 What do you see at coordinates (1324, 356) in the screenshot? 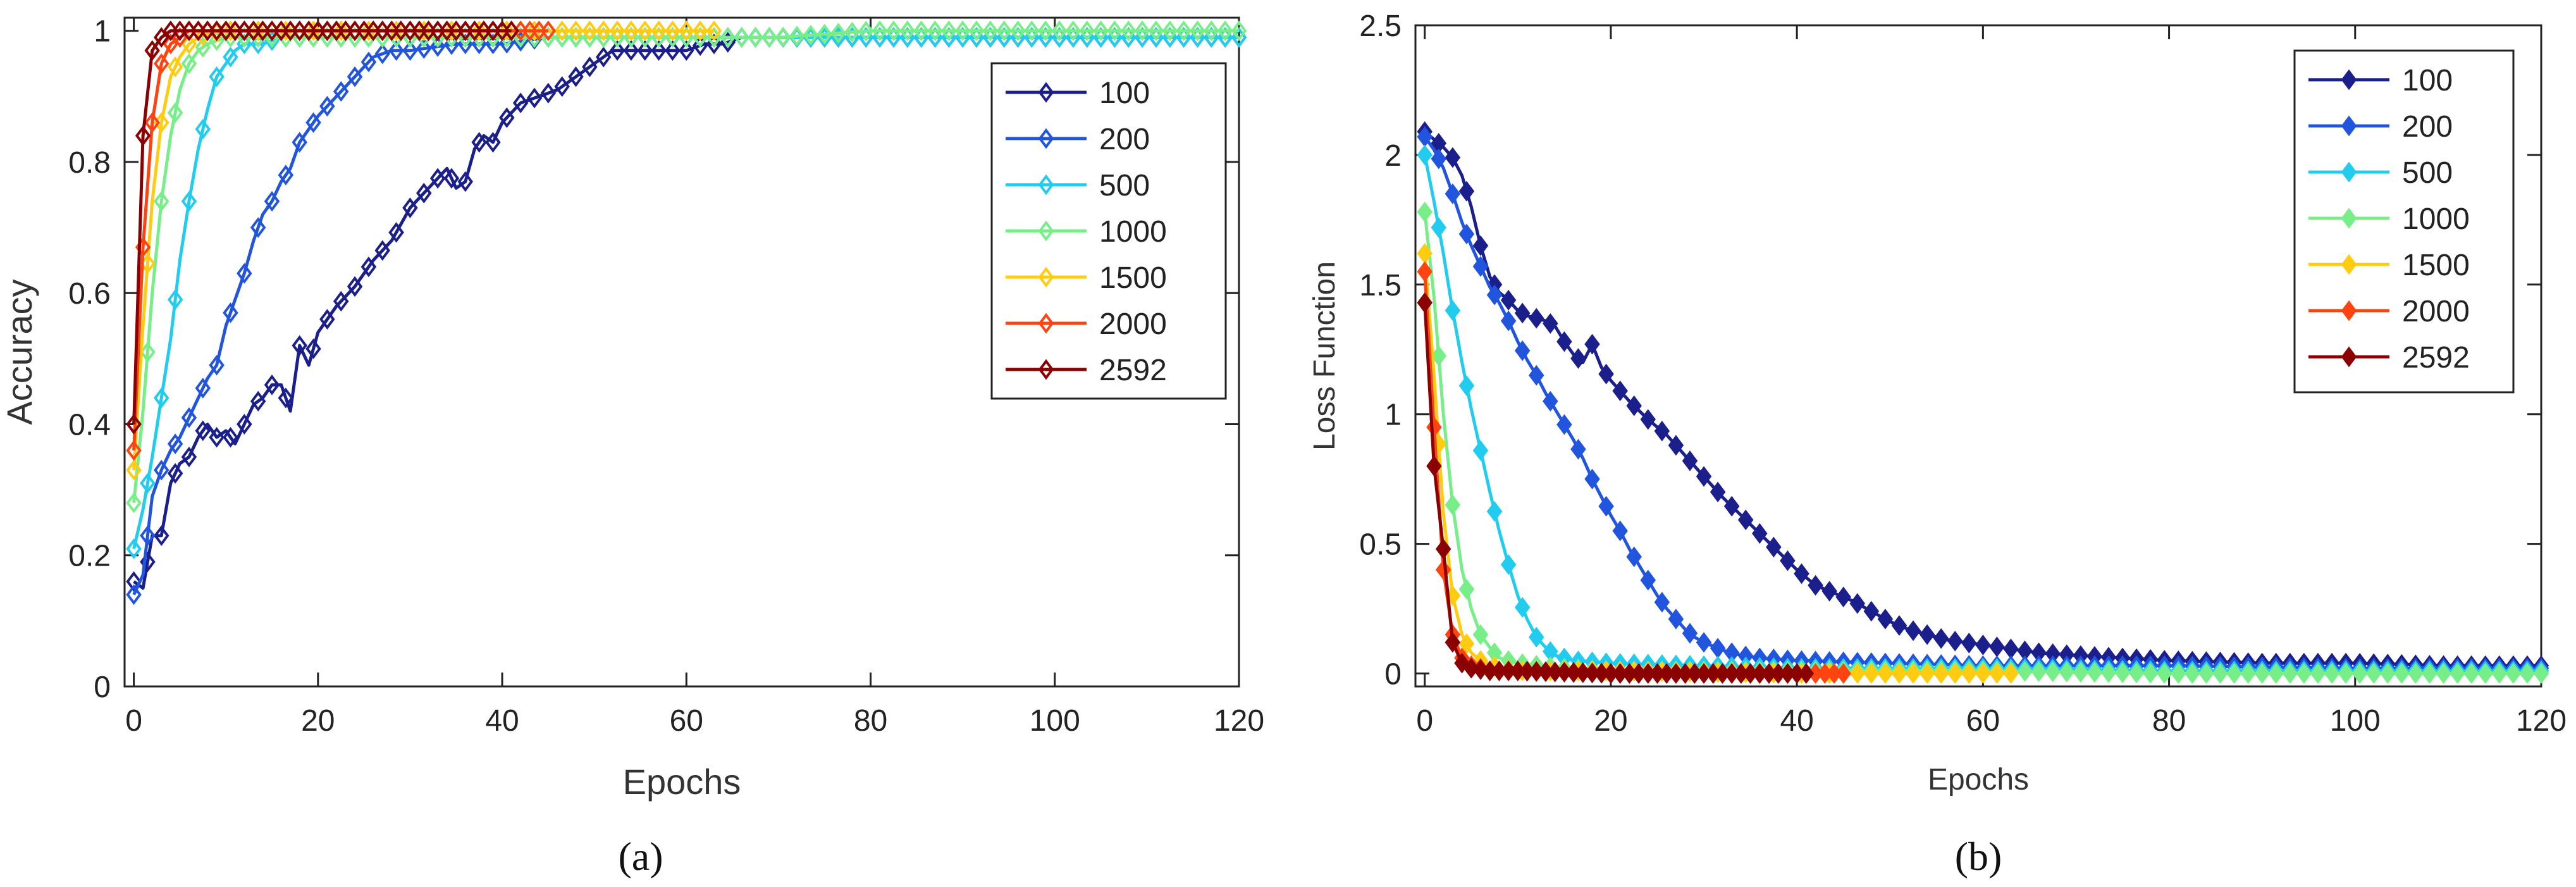
I see `y-axis-label: Loss Function` at bounding box center [1324, 356].